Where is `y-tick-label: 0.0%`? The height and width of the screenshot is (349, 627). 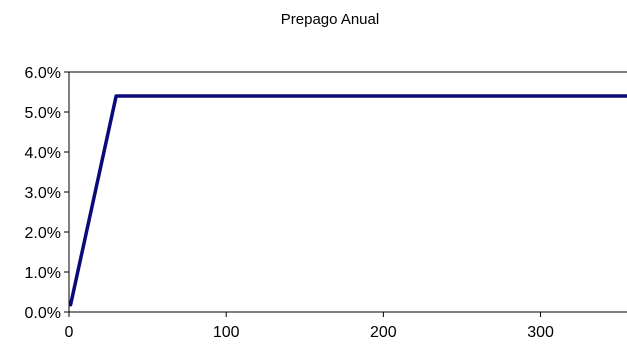
y-tick-label: 0.0% is located at coordinates (43, 313).